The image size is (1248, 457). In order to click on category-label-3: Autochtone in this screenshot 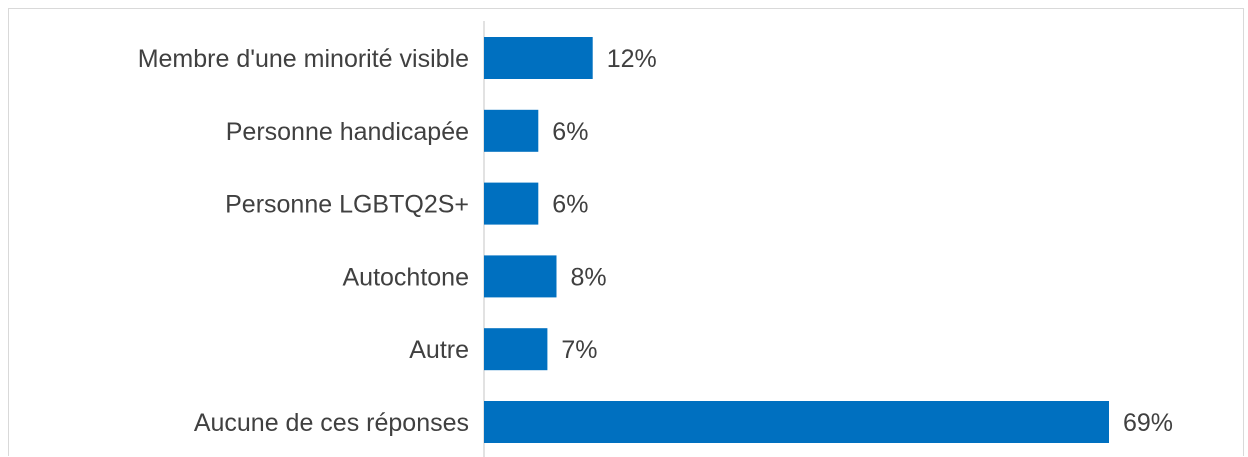, I will do `click(406, 277)`.